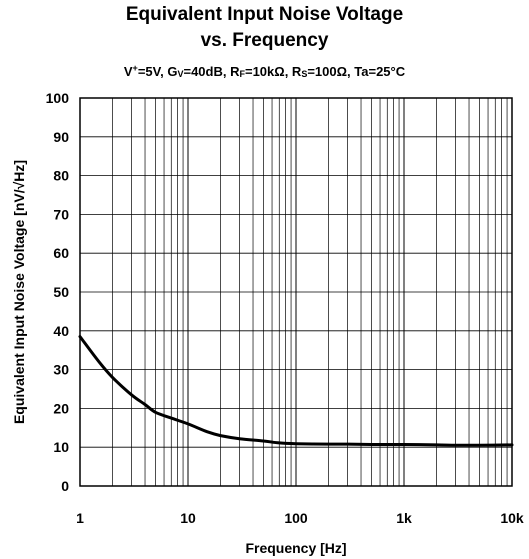 This screenshot has height=559, width=529. What do you see at coordinates (128, 71) in the screenshot?
I see `cond-v-label: V` at bounding box center [128, 71].